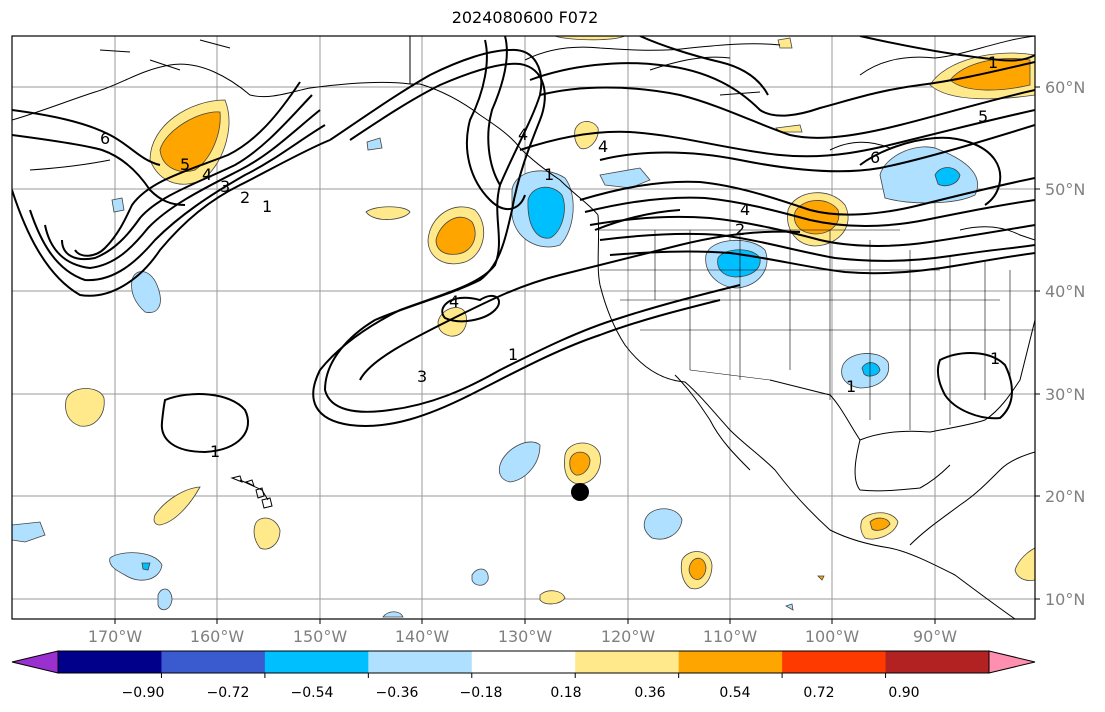 The width and height of the screenshot is (1105, 712). Describe the element at coordinates (832, 636) in the screenshot. I see `lon-label-100w: 100°W` at that location.